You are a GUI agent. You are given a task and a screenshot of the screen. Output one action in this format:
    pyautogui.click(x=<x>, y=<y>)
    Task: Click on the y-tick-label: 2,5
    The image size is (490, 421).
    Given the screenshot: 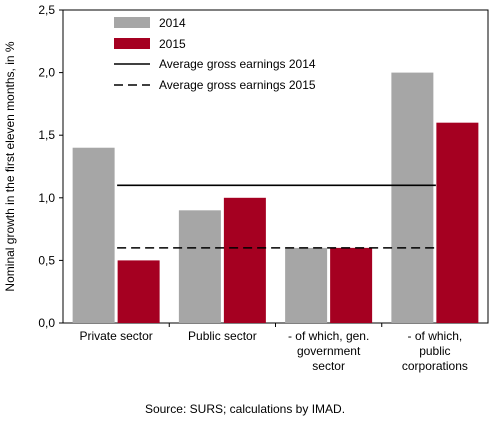 What is the action you would take?
    pyautogui.click(x=46, y=10)
    